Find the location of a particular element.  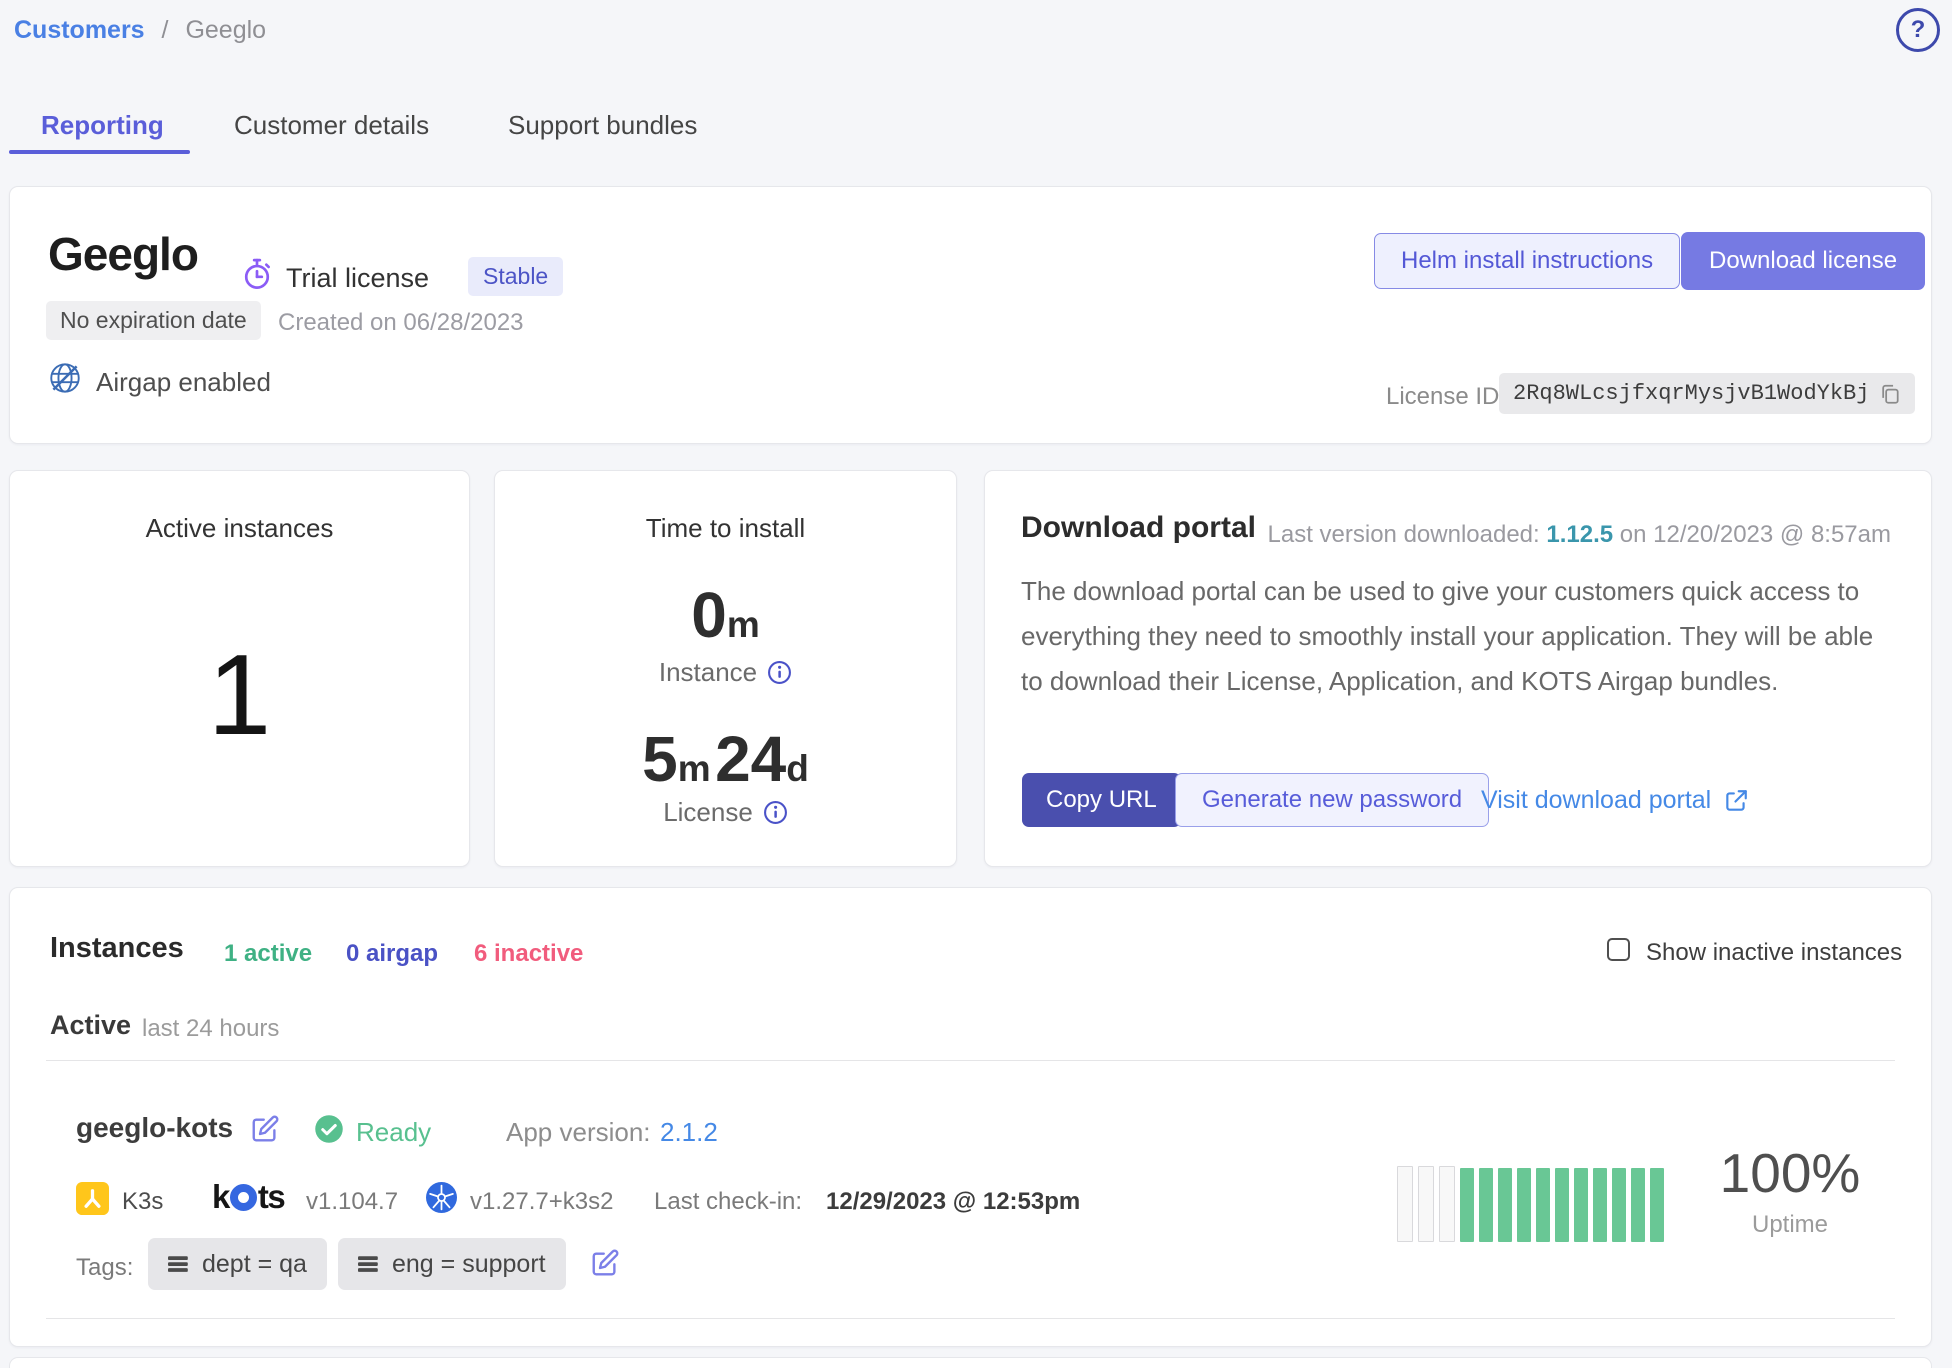

license-time-label-row: License is located at coordinates (725, 812).